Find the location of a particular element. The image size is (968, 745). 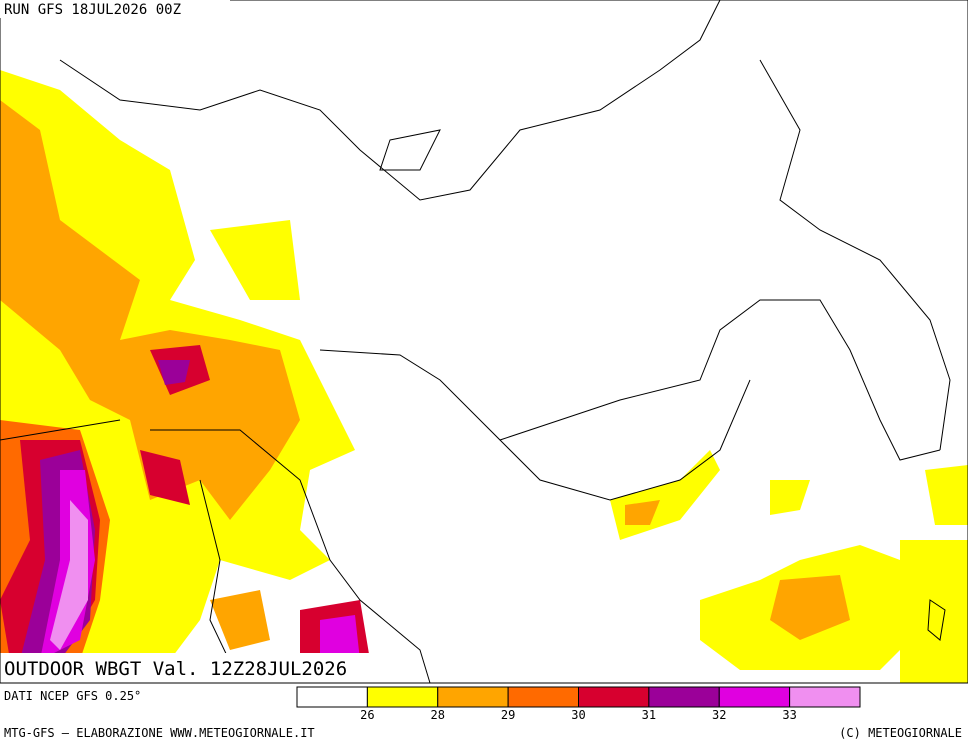

map-title: OUTDOOR WBGT Val. 12Z28JUL2026 is located at coordinates (175, 669).